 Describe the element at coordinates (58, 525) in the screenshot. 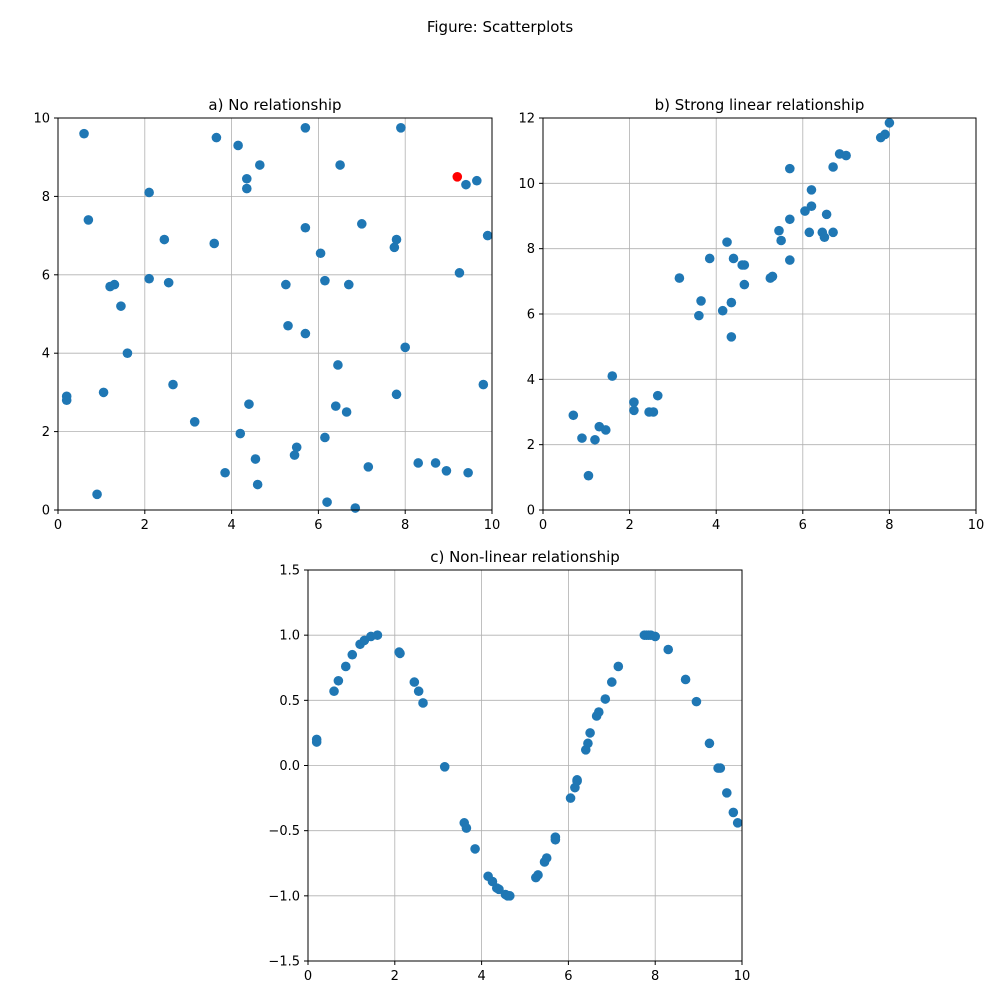

I see `subplot-a-xtick-label: 0` at that location.